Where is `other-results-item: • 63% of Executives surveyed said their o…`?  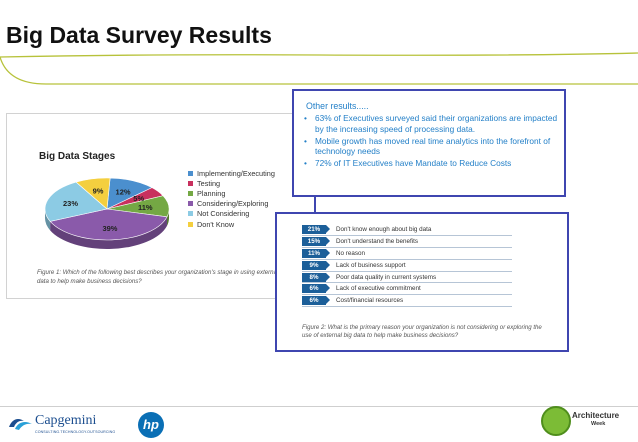 other-results-item: • 63% of Executives surveyed said their o… is located at coordinates (431, 123).